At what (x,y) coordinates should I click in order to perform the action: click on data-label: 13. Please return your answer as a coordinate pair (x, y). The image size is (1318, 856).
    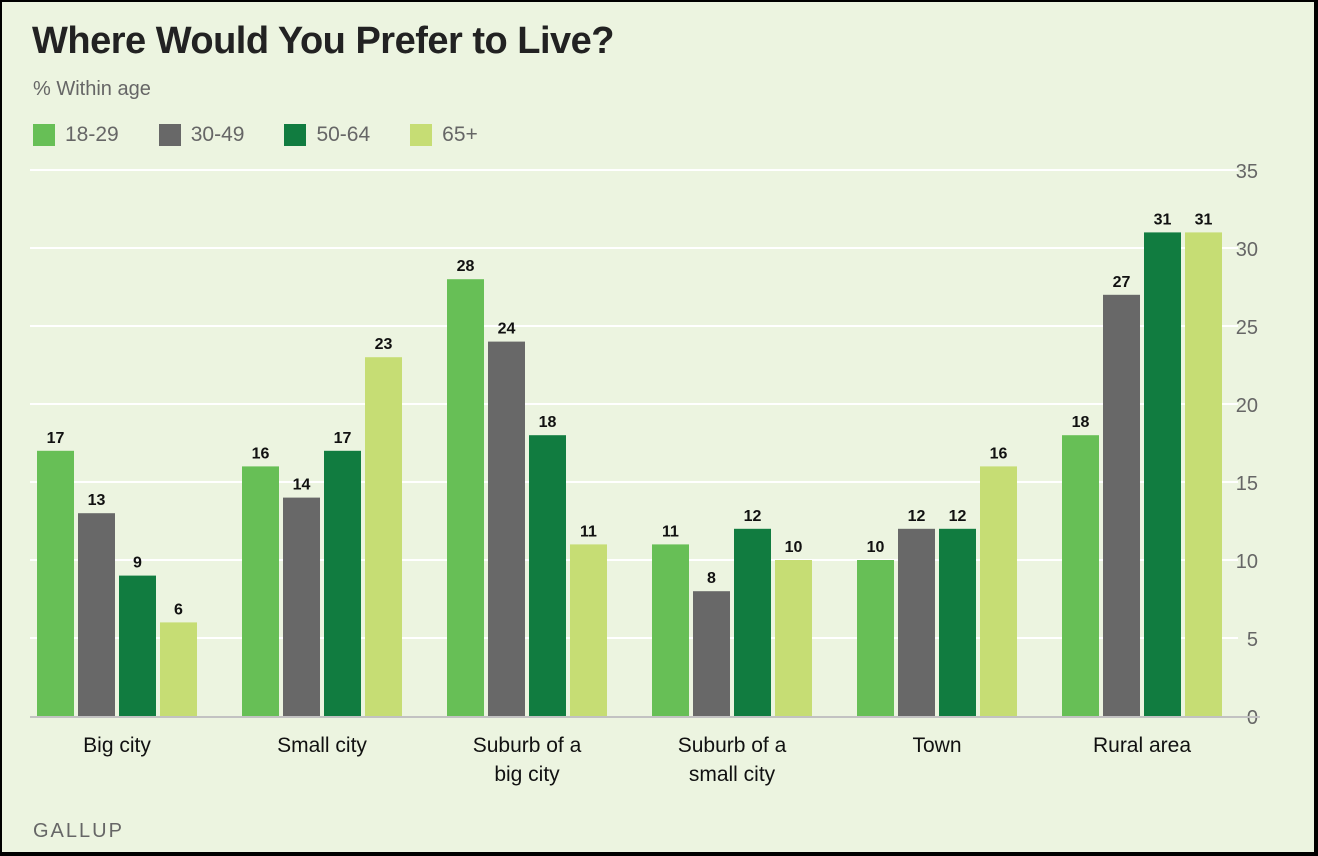
    Looking at the image, I should click on (97, 500).